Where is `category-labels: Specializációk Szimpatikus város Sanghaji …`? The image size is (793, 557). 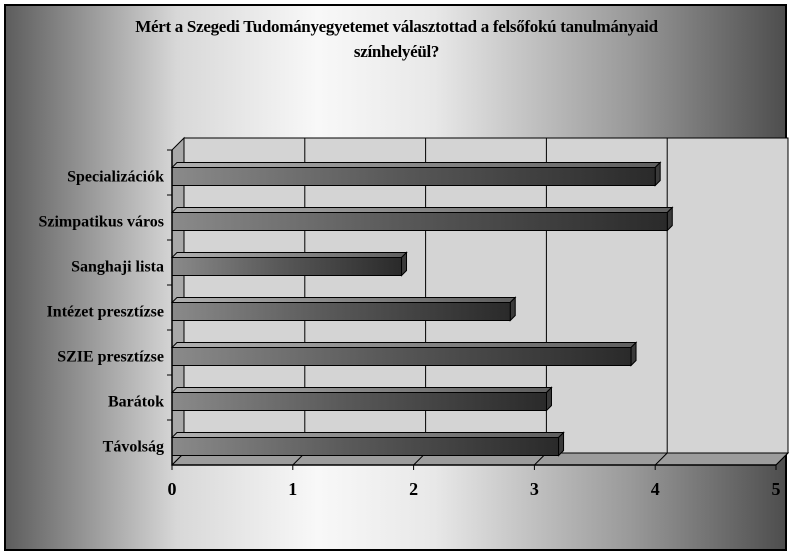 category-labels: Specializációk Szimpatikus város Sanghaji … is located at coordinates (101, 312).